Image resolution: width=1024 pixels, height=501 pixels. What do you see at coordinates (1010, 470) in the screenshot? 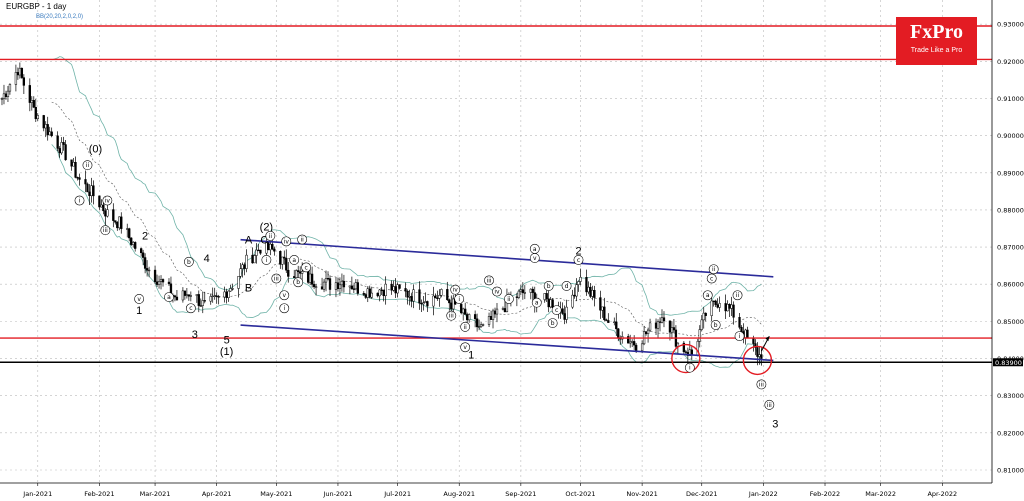
I see `y-tick-label: 0.81000` at bounding box center [1010, 470].